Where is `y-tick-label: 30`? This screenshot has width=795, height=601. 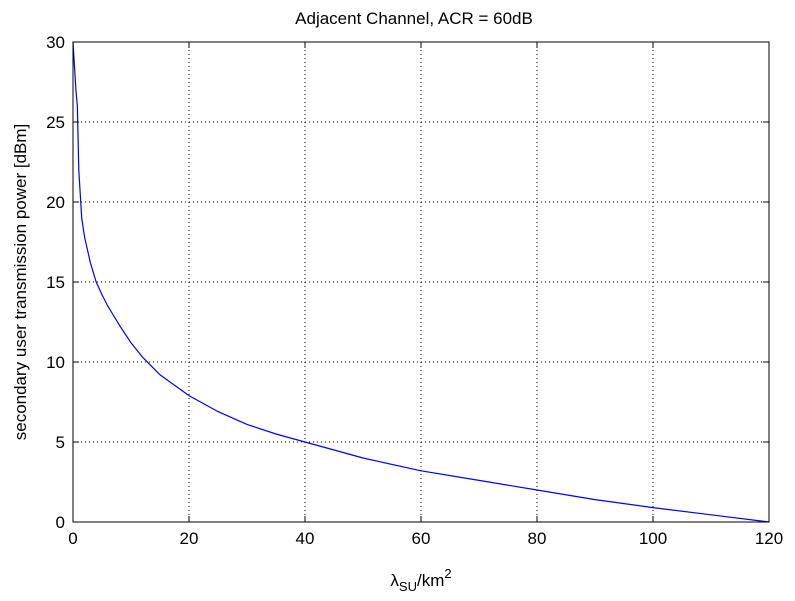
y-tick-label: 30 is located at coordinates (55, 42).